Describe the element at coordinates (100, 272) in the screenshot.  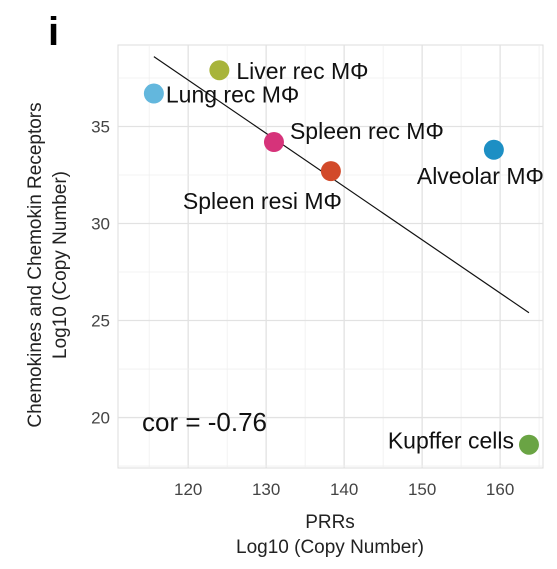
I see `y-tick-labels: 20 25 30 35` at that location.